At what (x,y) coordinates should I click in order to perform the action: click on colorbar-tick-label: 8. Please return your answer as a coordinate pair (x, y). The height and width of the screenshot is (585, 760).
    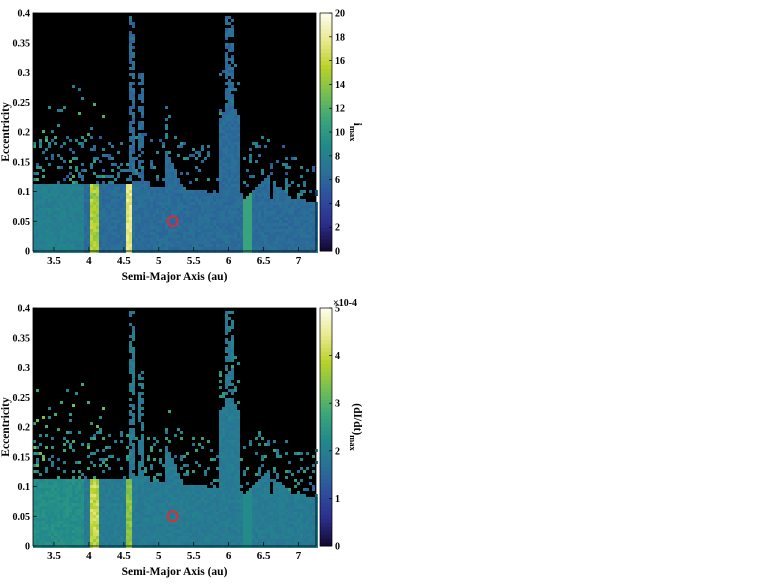
    Looking at the image, I should click on (337, 156).